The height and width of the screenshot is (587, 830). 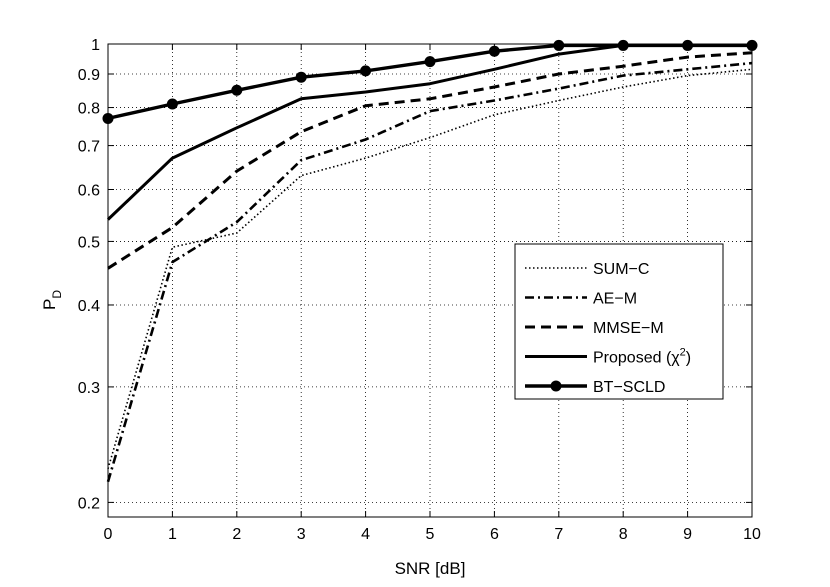 I want to click on legend-label: SUM−C, so click(x=621, y=269).